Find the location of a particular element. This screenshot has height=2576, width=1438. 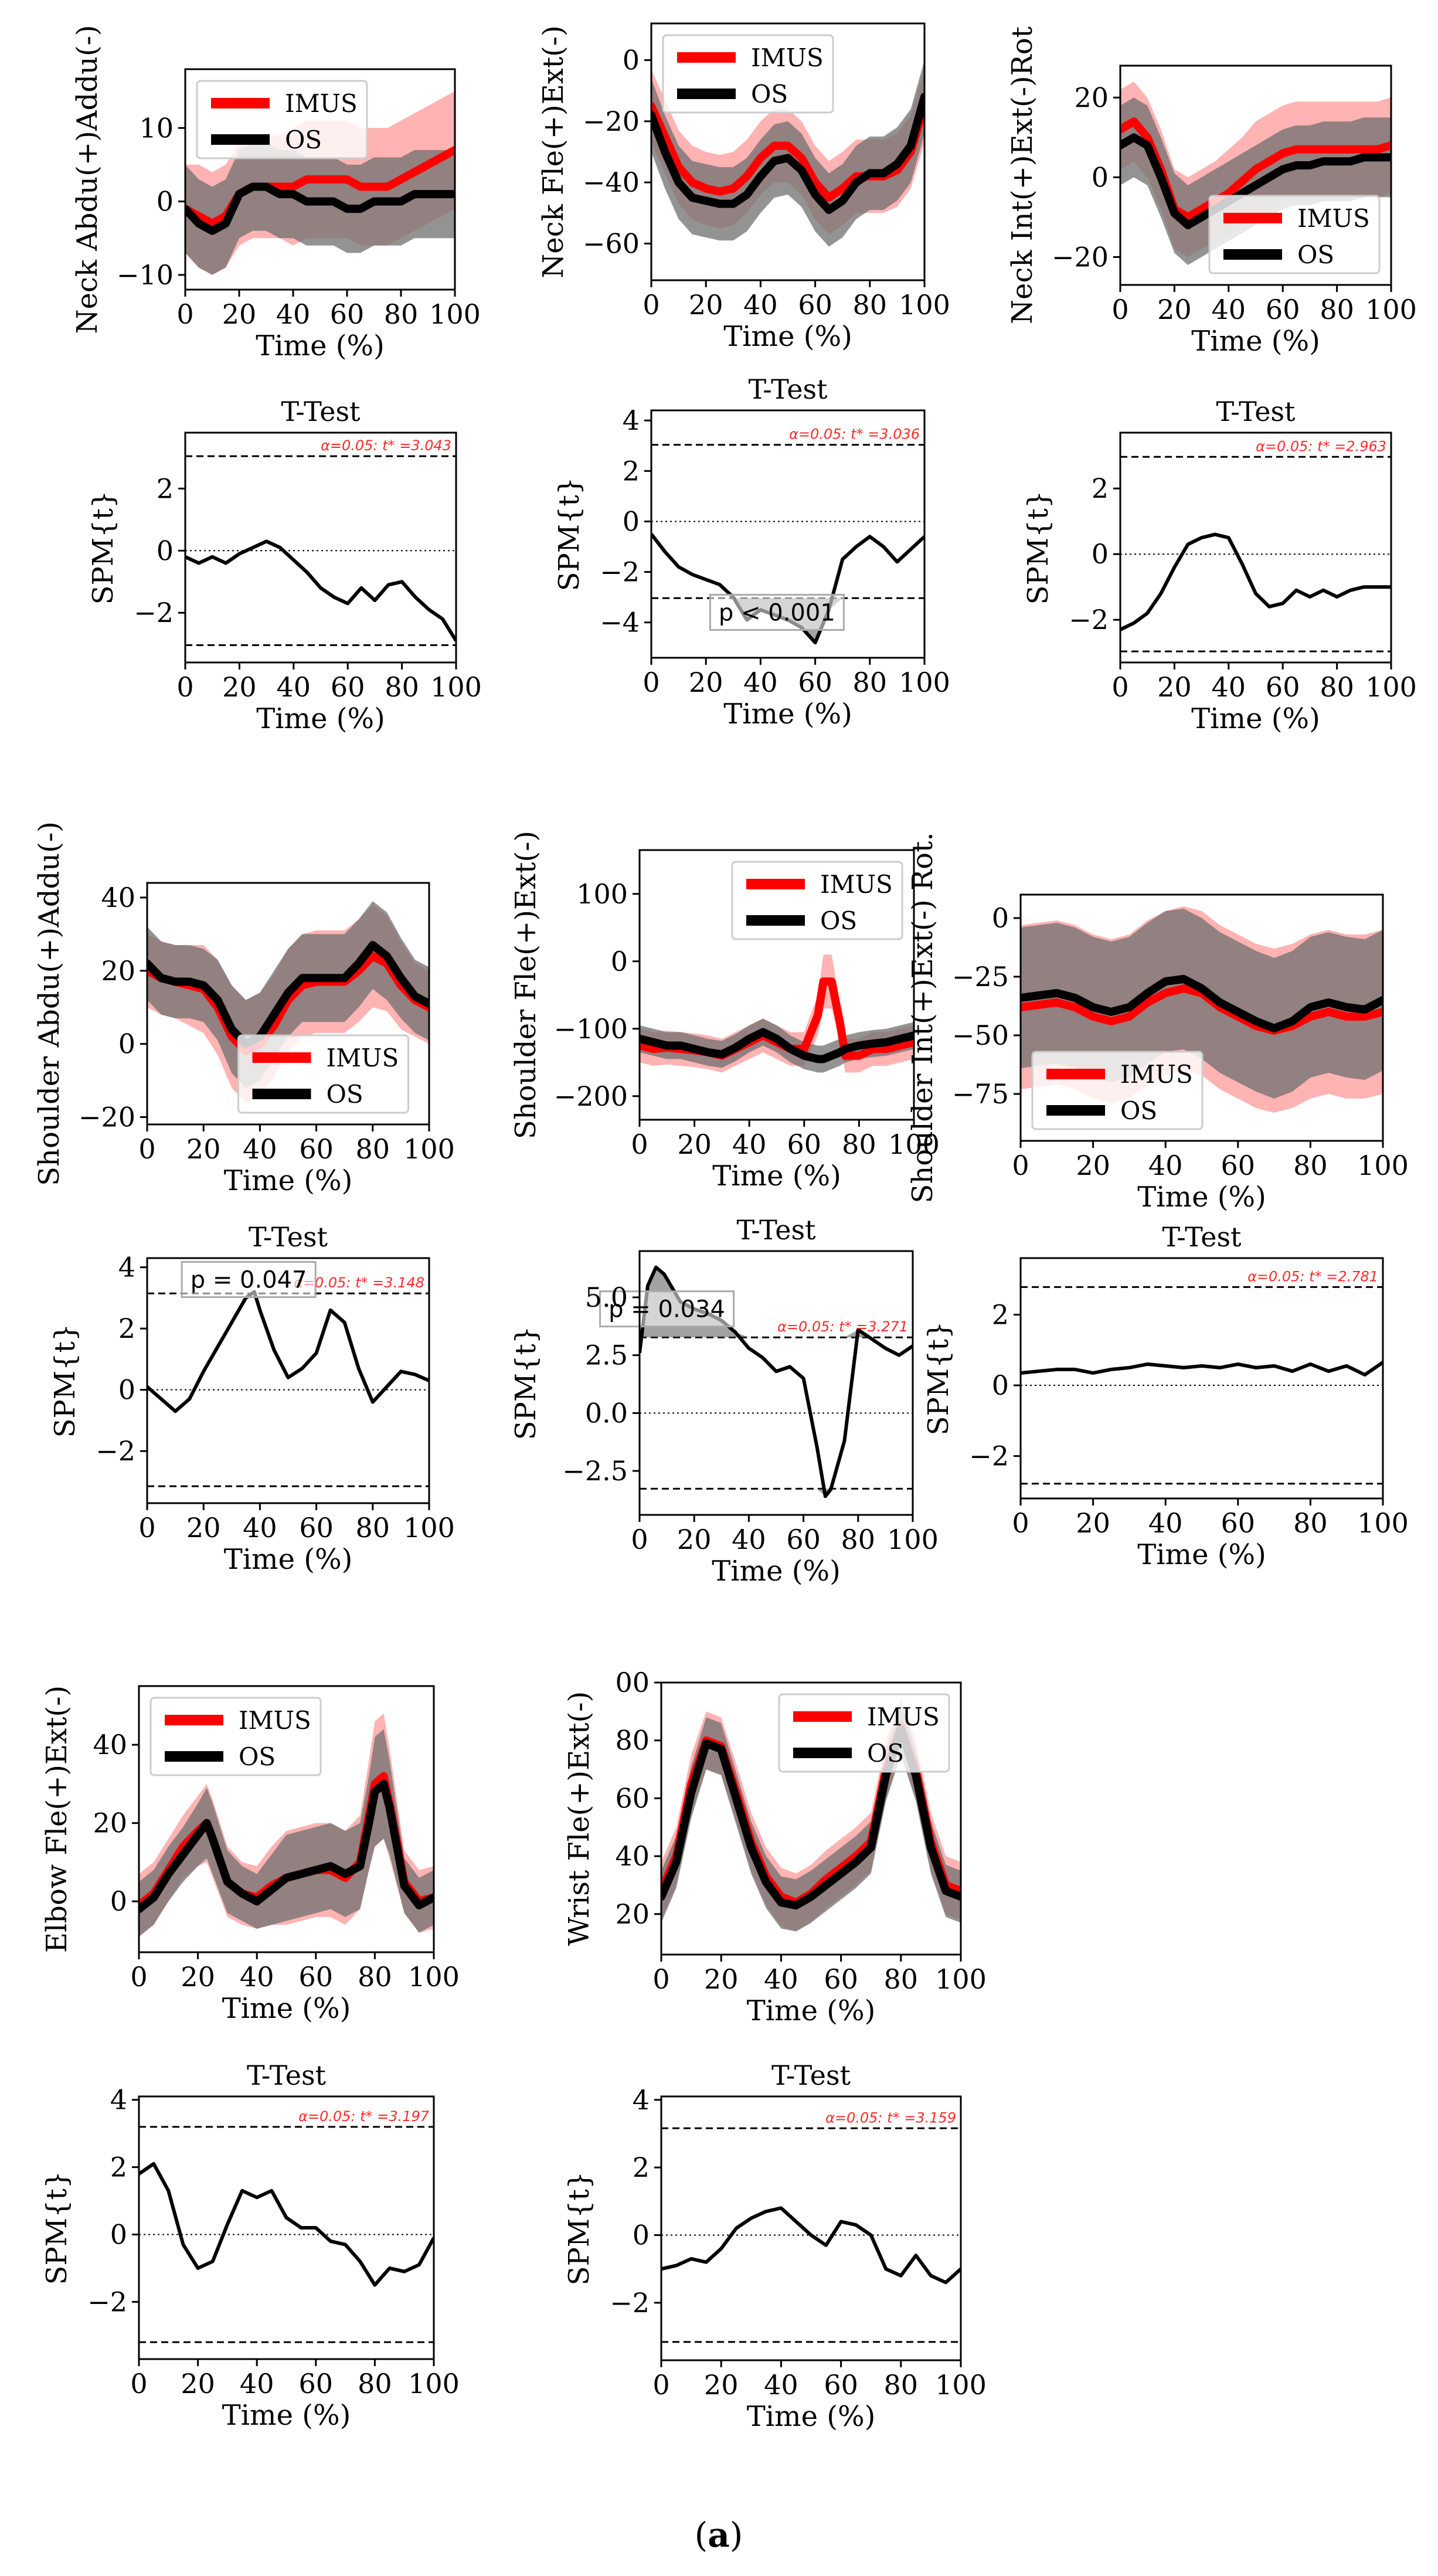

p-value-annotation: p < 0.001 is located at coordinates (777, 612).